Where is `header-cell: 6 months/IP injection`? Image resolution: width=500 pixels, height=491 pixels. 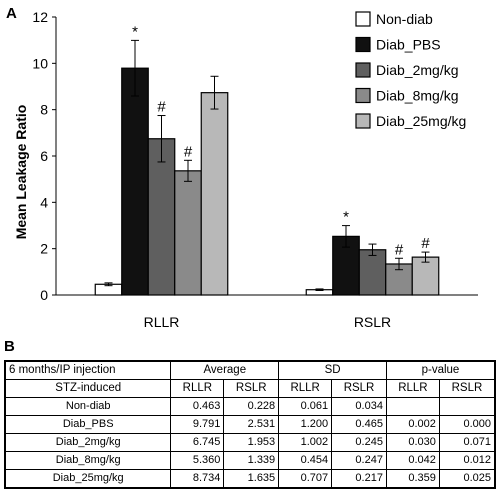
header-cell: 6 months/IP injection is located at coordinates (88, 370).